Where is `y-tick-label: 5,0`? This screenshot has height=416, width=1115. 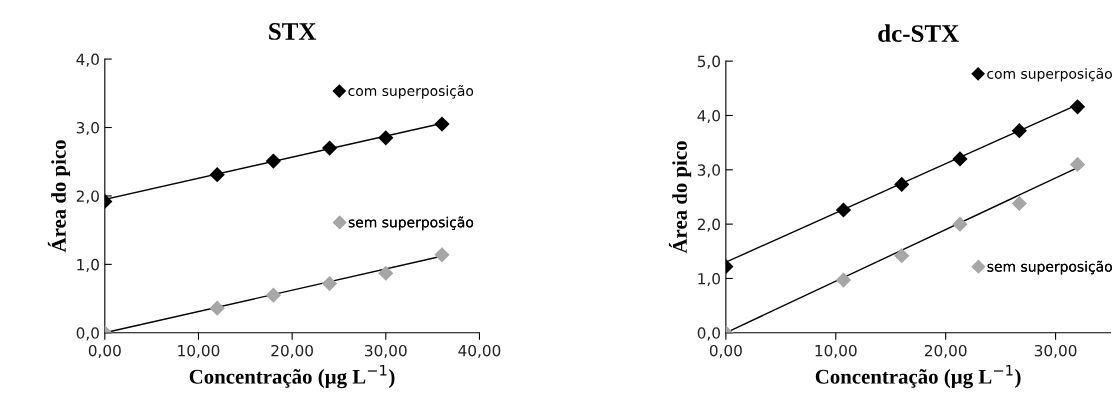 y-tick-label: 5,0 is located at coordinates (708, 62).